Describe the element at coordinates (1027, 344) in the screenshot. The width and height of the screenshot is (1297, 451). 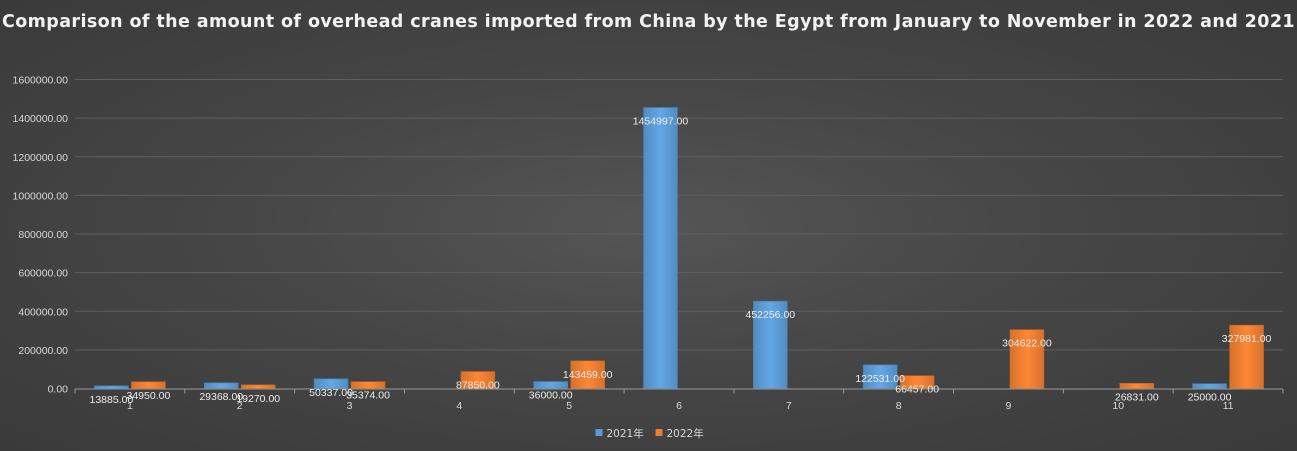
I see `data-label: 304622.00` at that location.